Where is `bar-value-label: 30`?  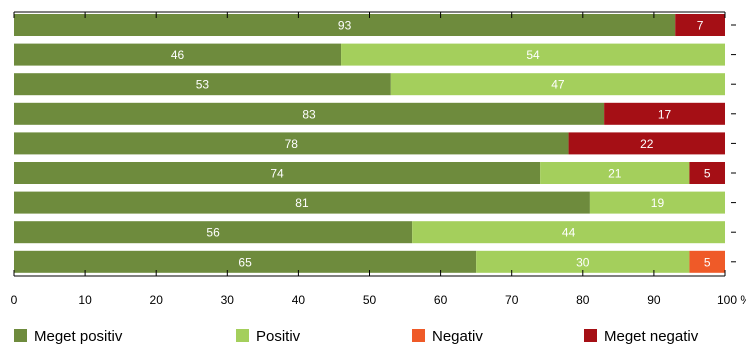 bar-value-label: 30 is located at coordinates (583, 262).